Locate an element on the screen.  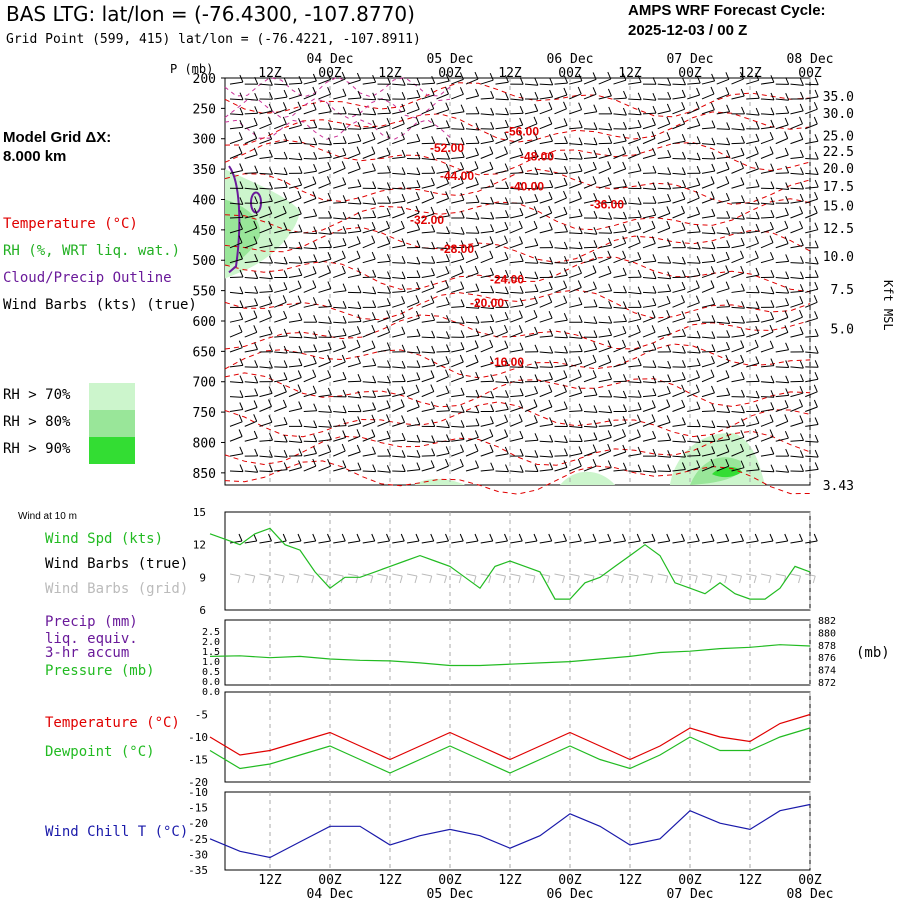
wind-tick-label: 6 is located at coordinates (202, 610).